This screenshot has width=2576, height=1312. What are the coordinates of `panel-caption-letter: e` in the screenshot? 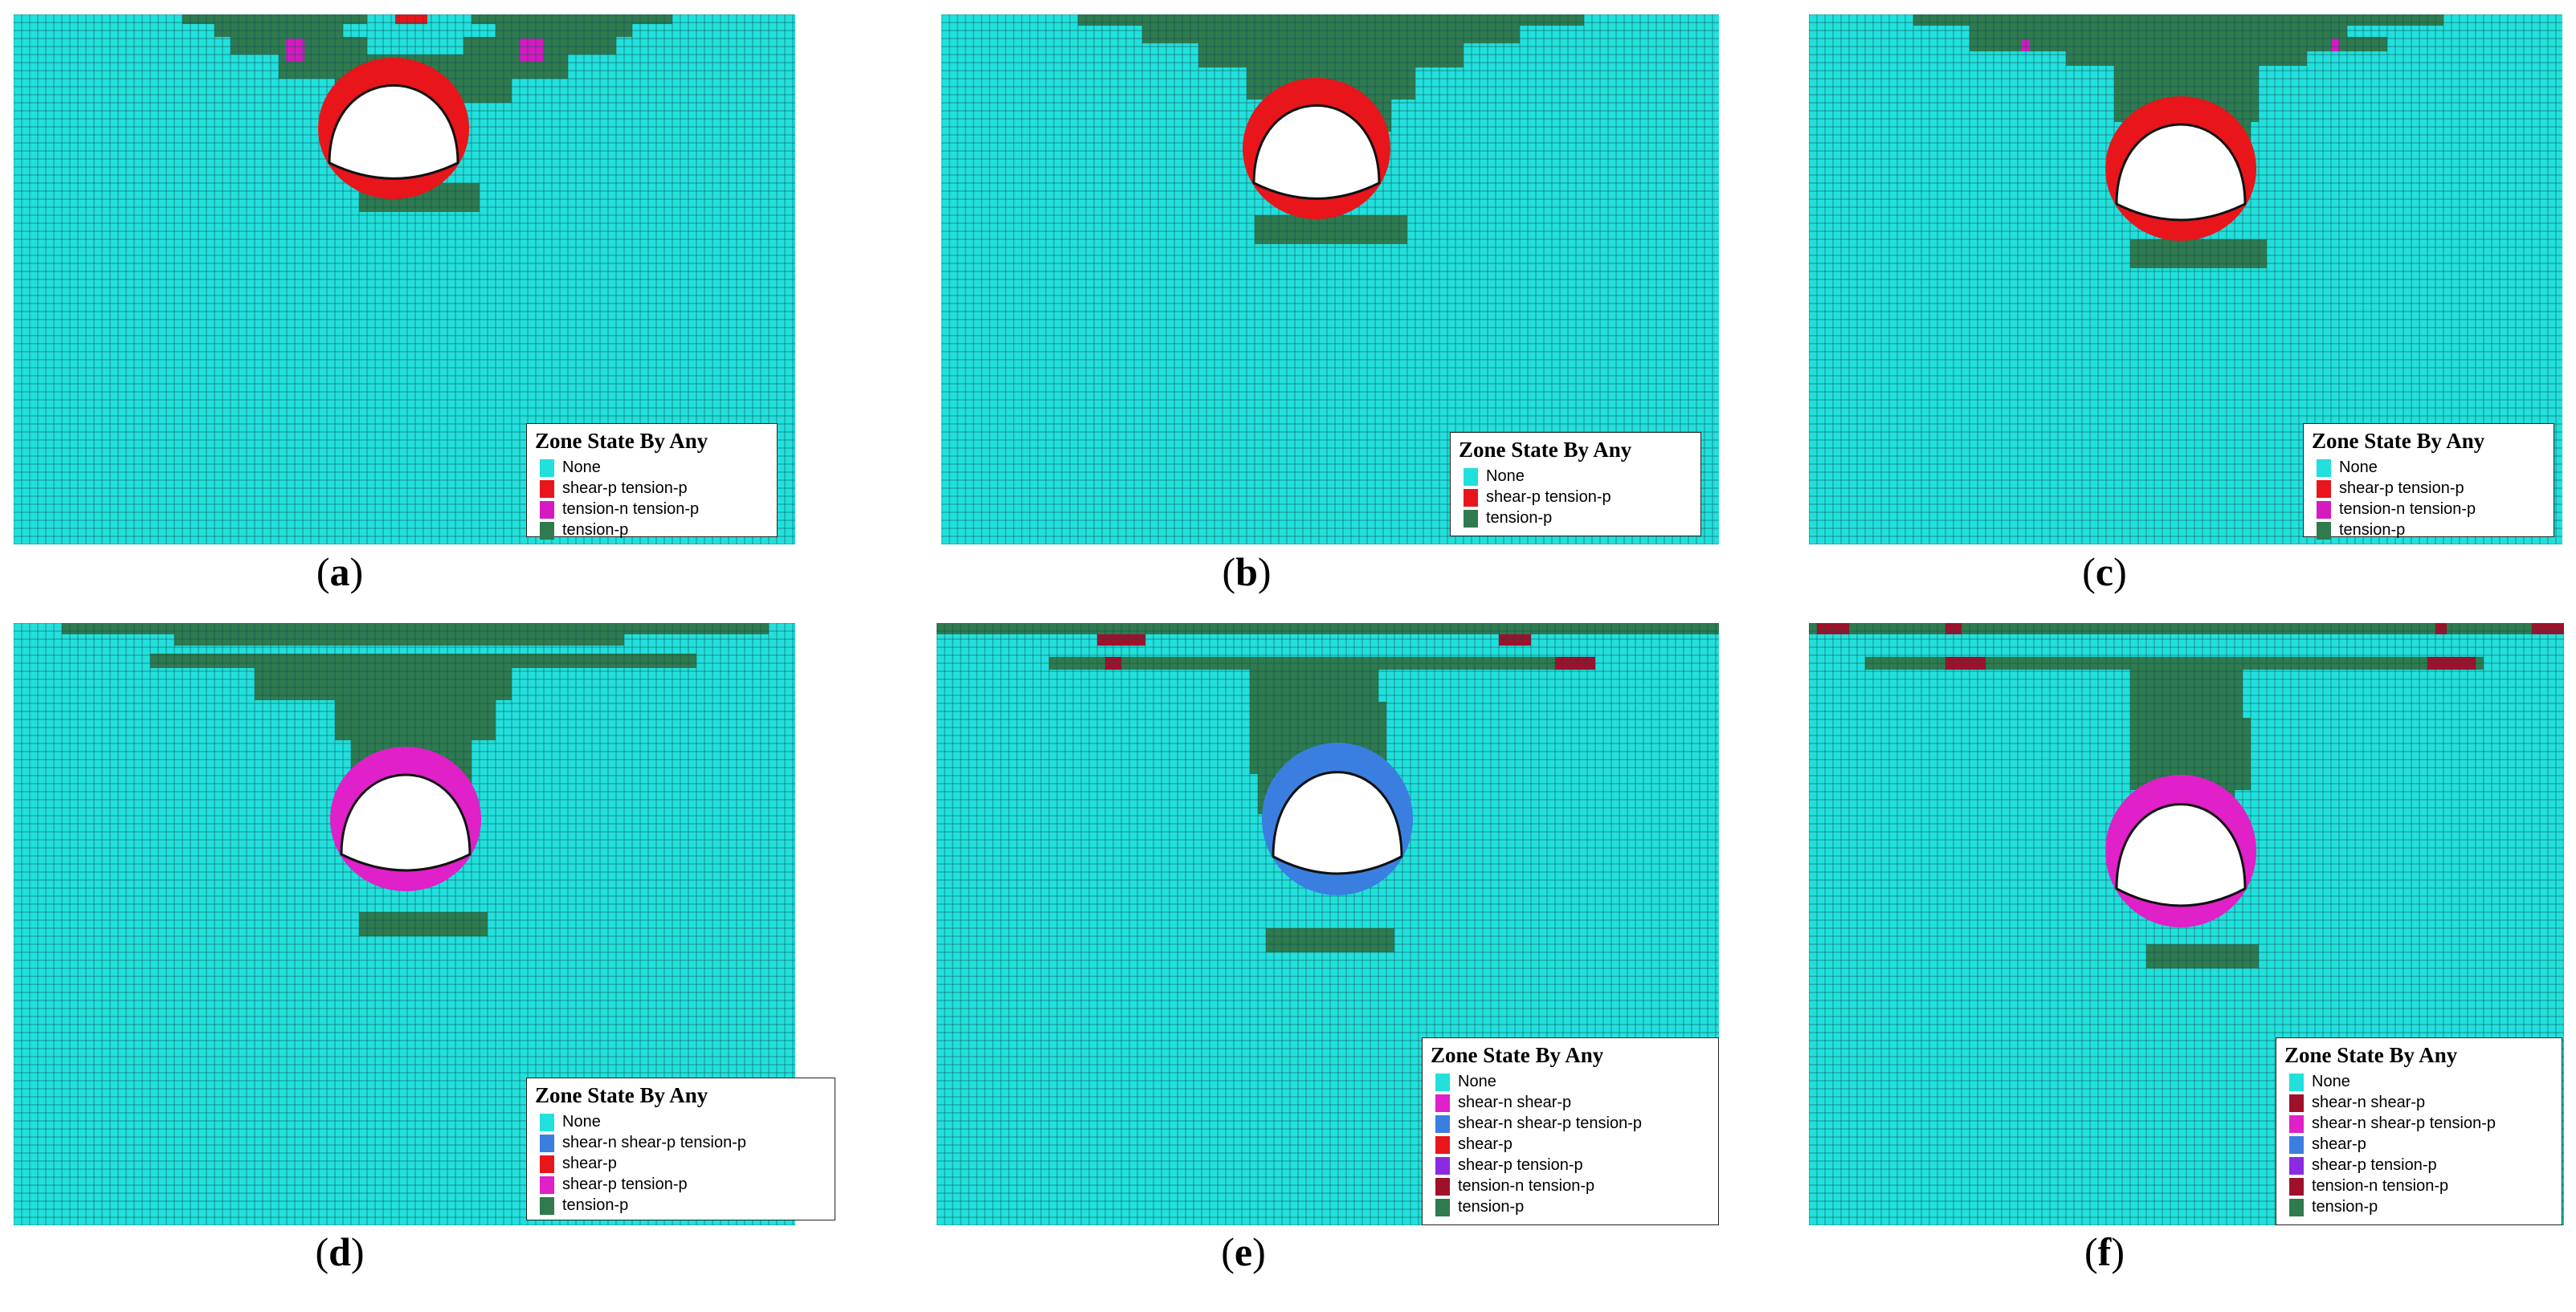 It's located at (1243, 1251).